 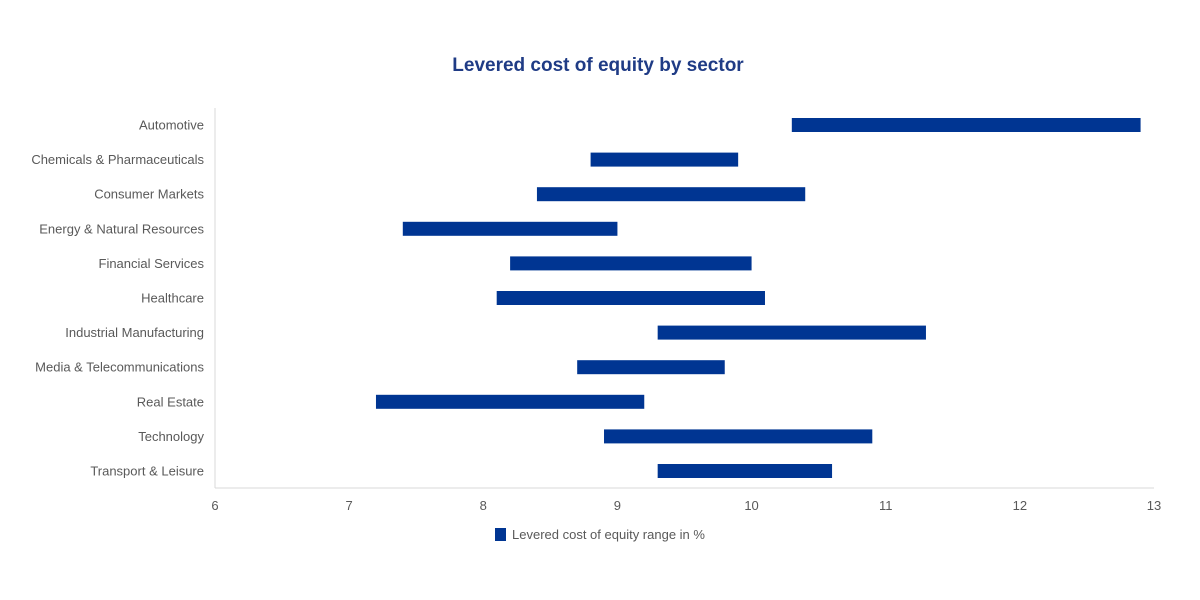 What do you see at coordinates (152, 263) in the screenshot?
I see `category-label: Financial Services` at bounding box center [152, 263].